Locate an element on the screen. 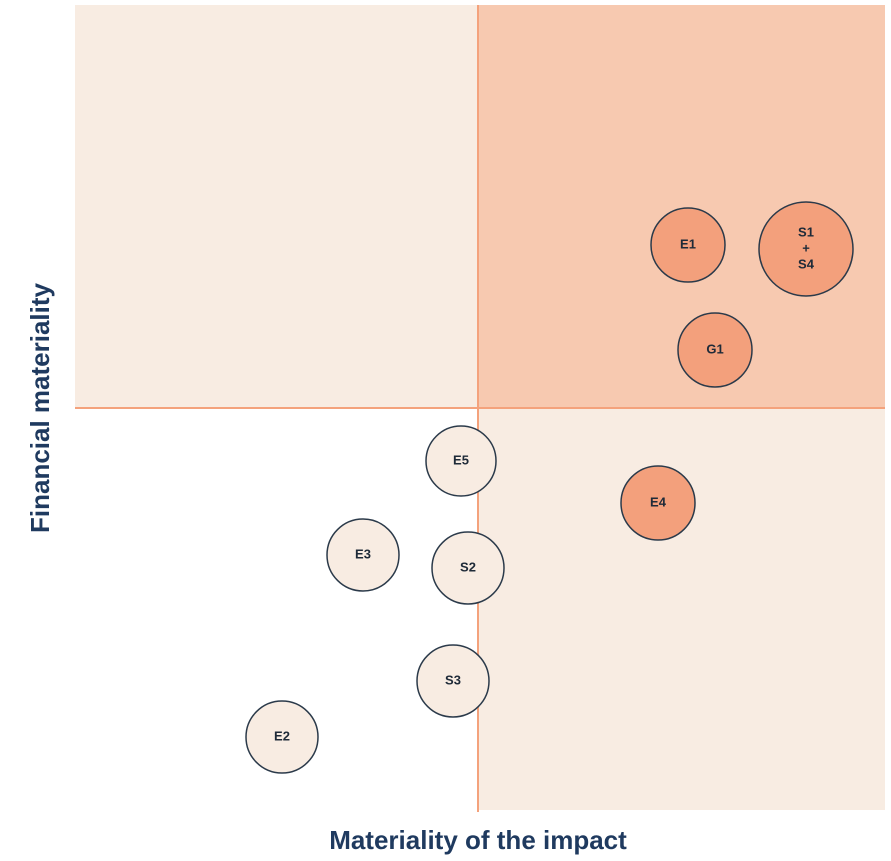  topic-node: E5 is located at coordinates (461, 461).